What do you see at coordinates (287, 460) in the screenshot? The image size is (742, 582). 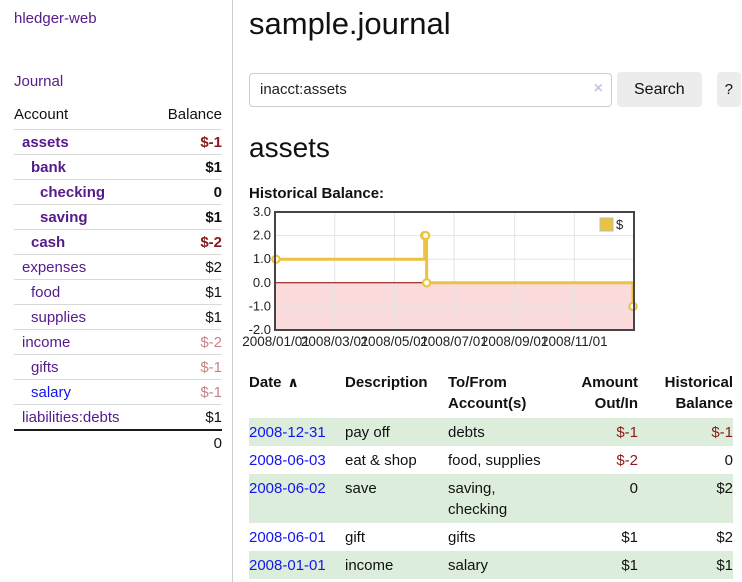 I see `transaction-date-link: 2008-06-03` at bounding box center [287, 460].